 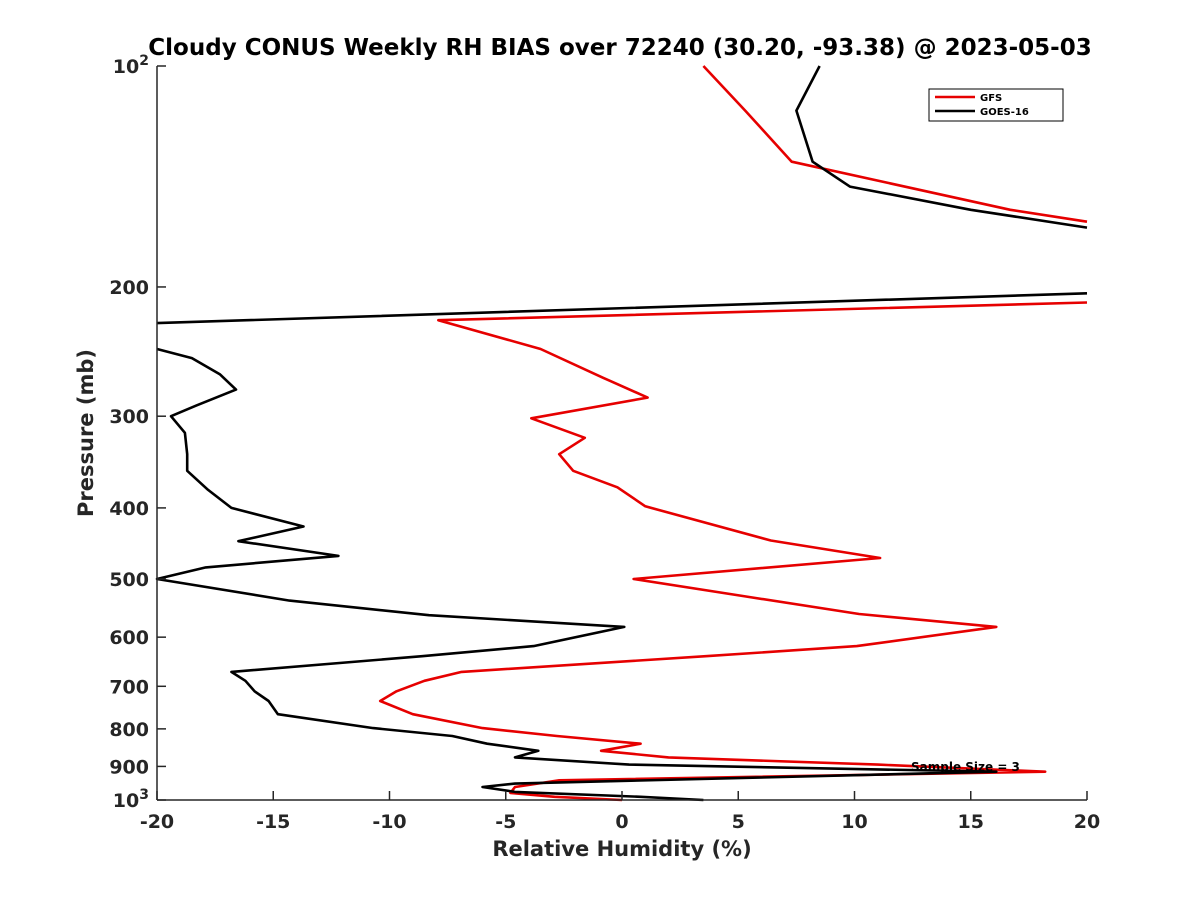 What do you see at coordinates (129, 288) in the screenshot?
I see `y-tick-label: 200` at bounding box center [129, 288].